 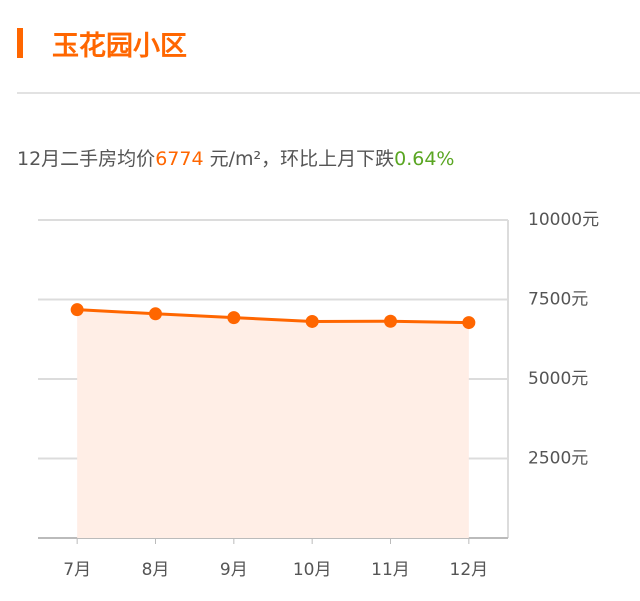 What do you see at coordinates (273, 316) in the screenshot?
I see `line` at bounding box center [273, 316].